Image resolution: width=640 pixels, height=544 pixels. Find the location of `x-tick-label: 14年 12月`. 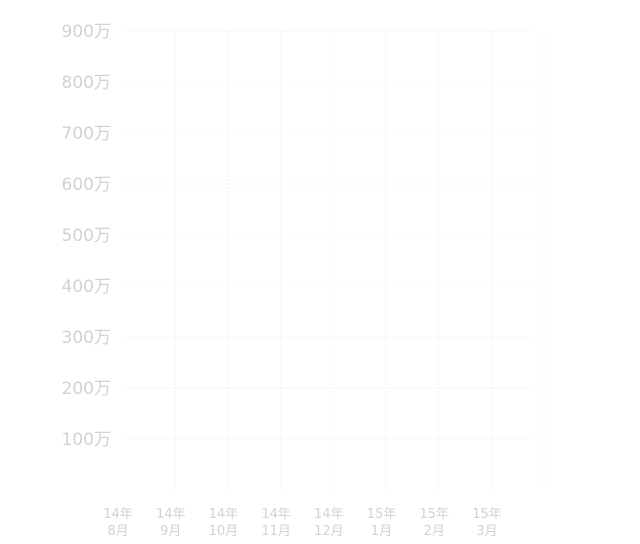

x-tick-label: 14年 12月 is located at coordinates (329, 523).